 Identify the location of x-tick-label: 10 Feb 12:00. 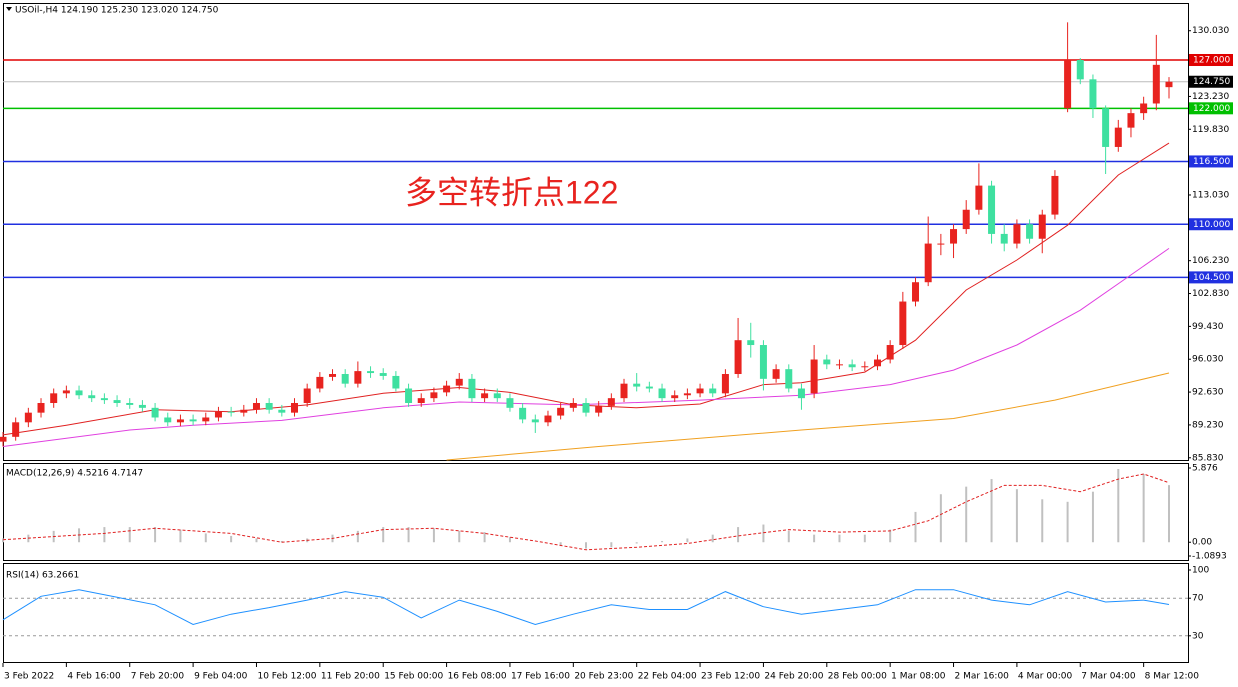
(286, 677).